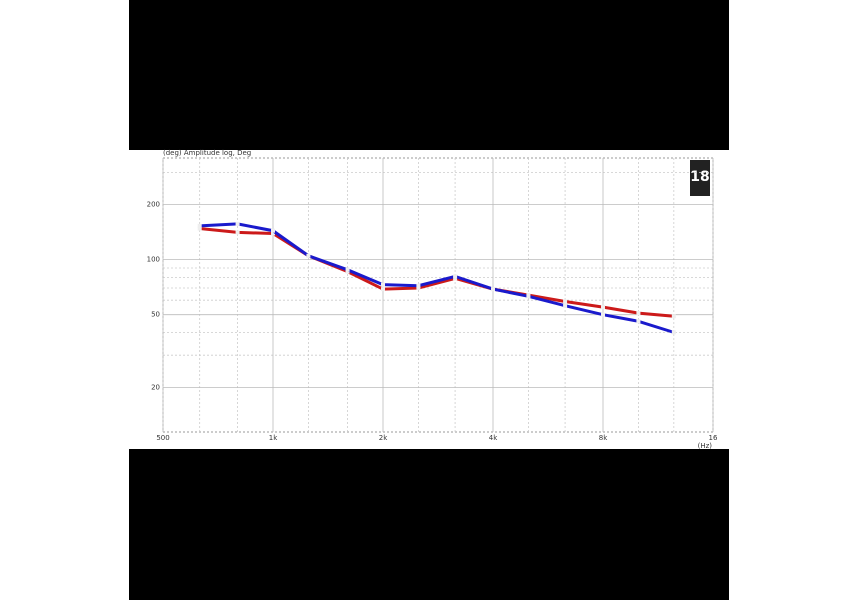  I want to click on y-tick-label: 200, so click(153, 205).